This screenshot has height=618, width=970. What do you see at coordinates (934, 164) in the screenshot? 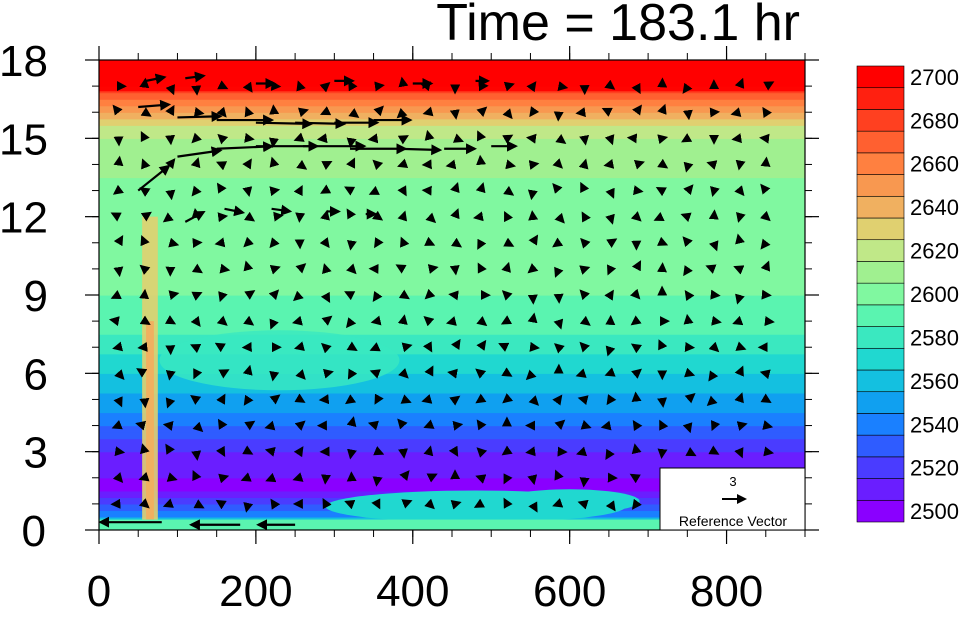
I see `colorbar-label: 2660` at bounding box center [934, 164].